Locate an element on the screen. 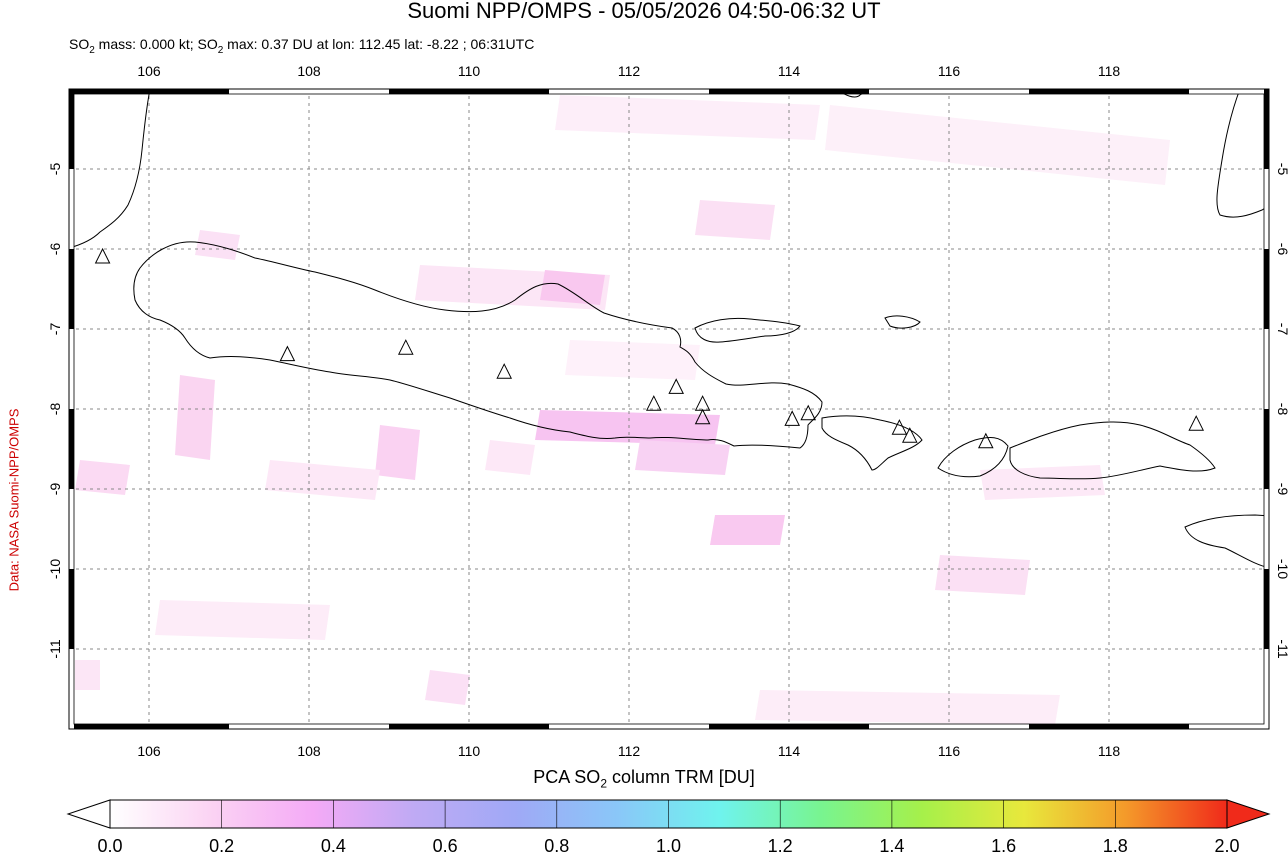 This screenshot has width=1288, height=857. colorbar-tick-label: 0.8 is located at coordinates (557, 846).